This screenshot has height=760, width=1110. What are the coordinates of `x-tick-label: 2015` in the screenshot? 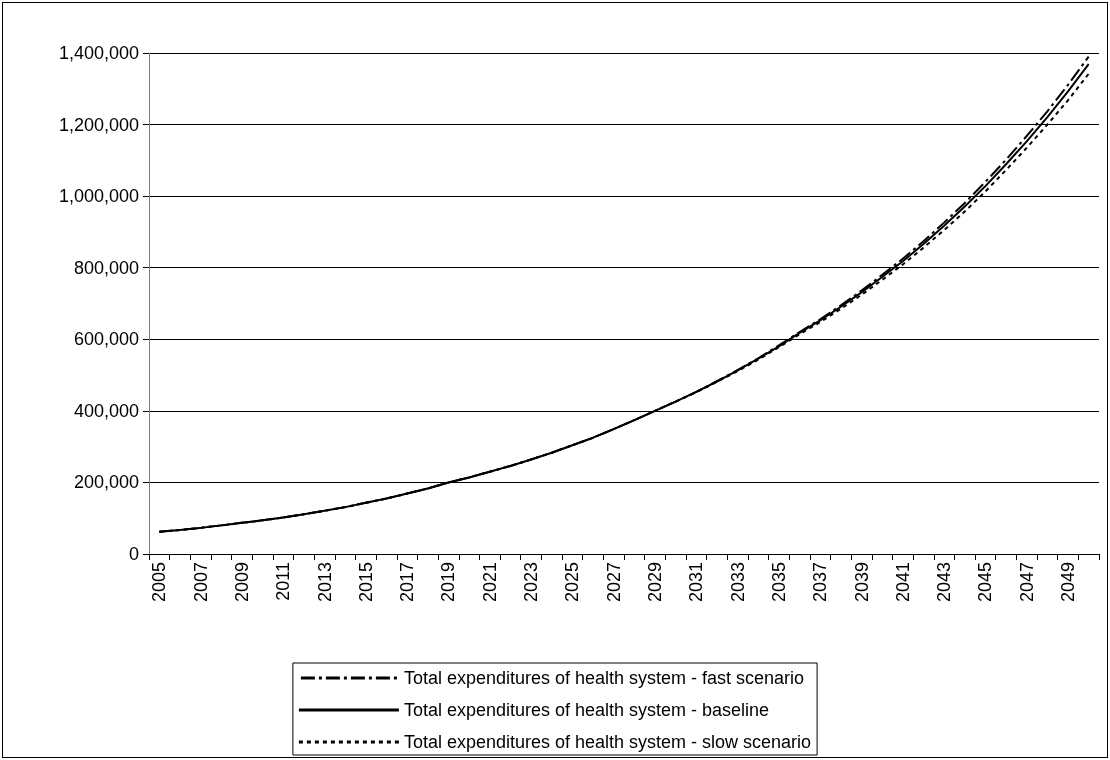 It's located at (365, 582).